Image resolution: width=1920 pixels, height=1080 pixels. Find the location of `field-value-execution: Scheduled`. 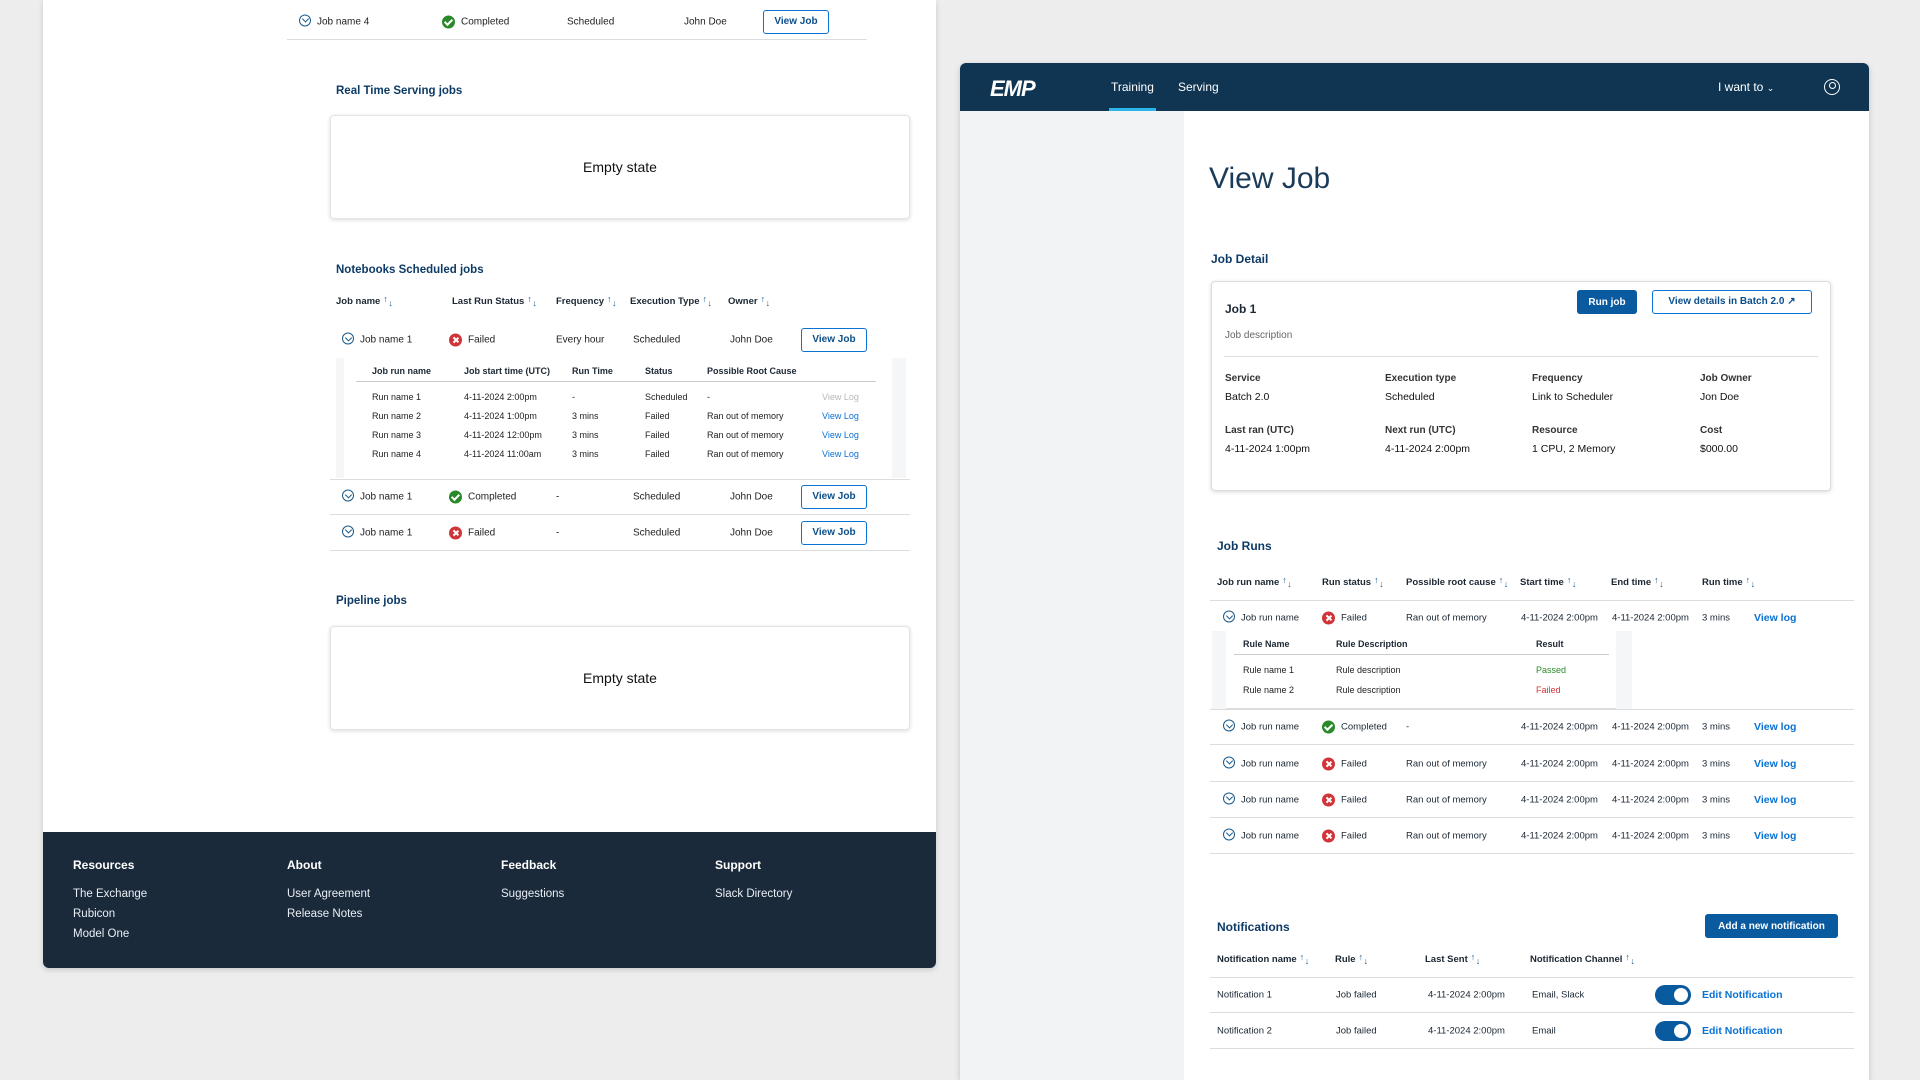

field-value-execution: Scheduled is located at coordinates (1410, 397).